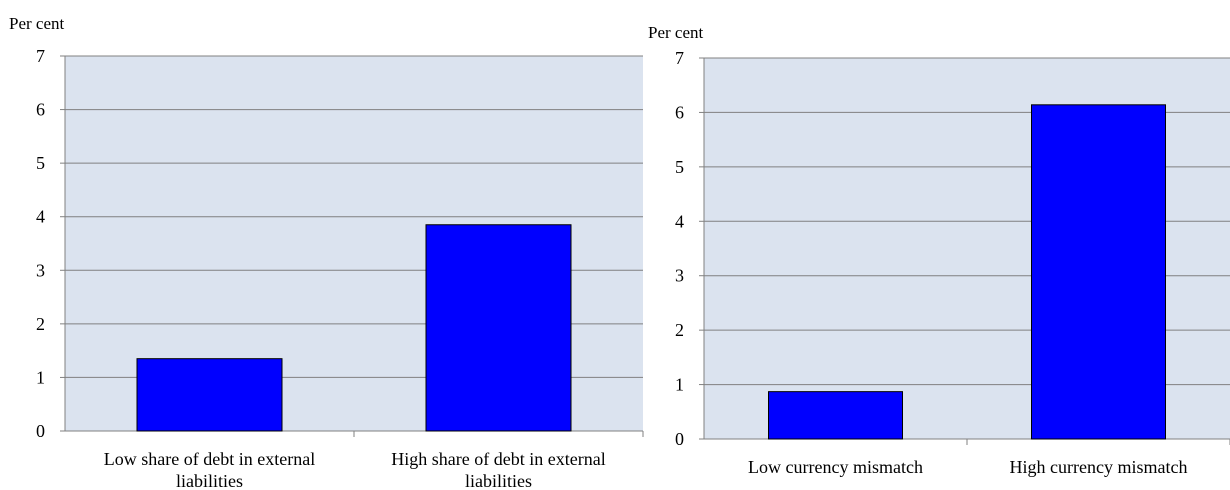 The height and width of the screenshot is (490, 1230). What do you see at coordinates (835, 467) in the screenshot?
I see `x-category-label: Low currency mismatch` at bounding box center [835, 467].